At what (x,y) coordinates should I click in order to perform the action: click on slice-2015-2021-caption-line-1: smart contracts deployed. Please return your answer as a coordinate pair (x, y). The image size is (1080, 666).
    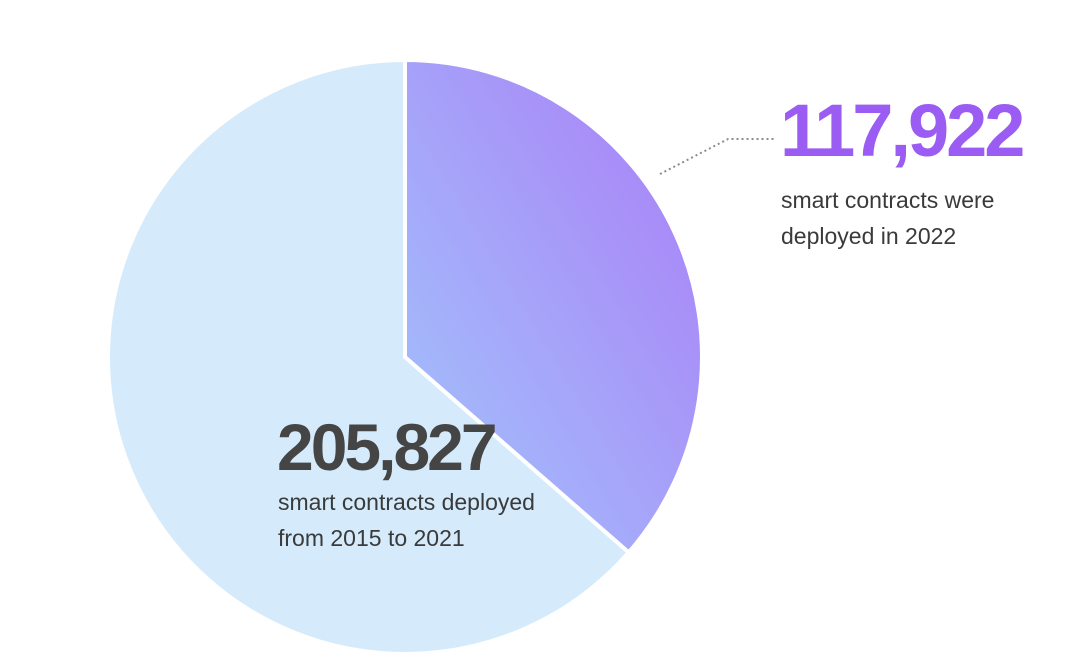
    Looking at the image, I should click on (406, 502).